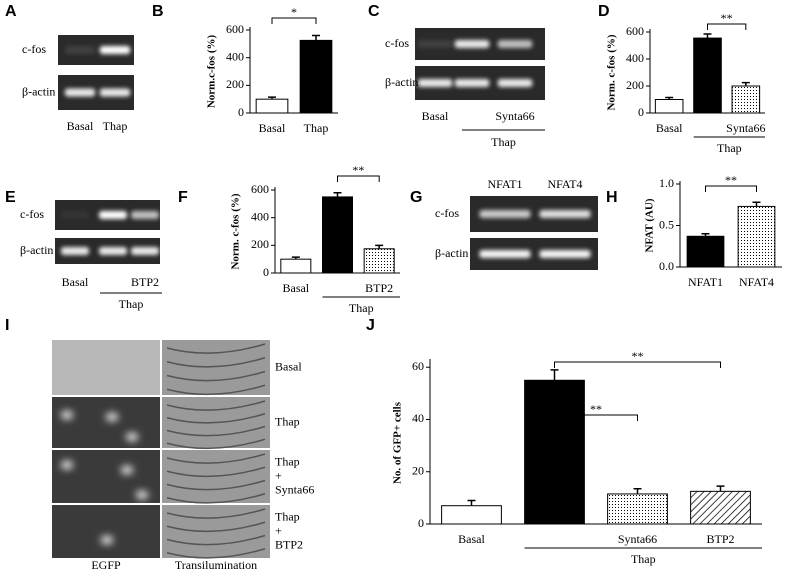 The height and width of the screenshot is (574, 787). I want to click on lane-label: NFAT4, so click(564, 184).